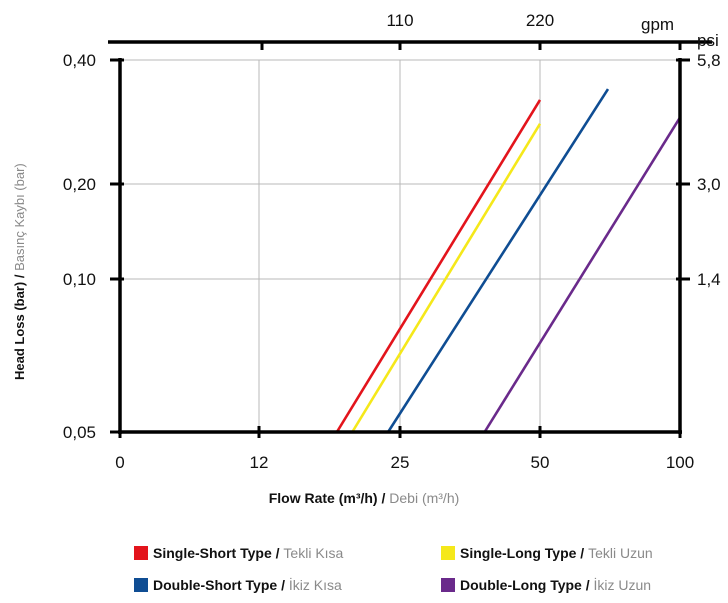 The image size is (728, 603). I want to click on x-tick-label: 50, so click(540, 462).